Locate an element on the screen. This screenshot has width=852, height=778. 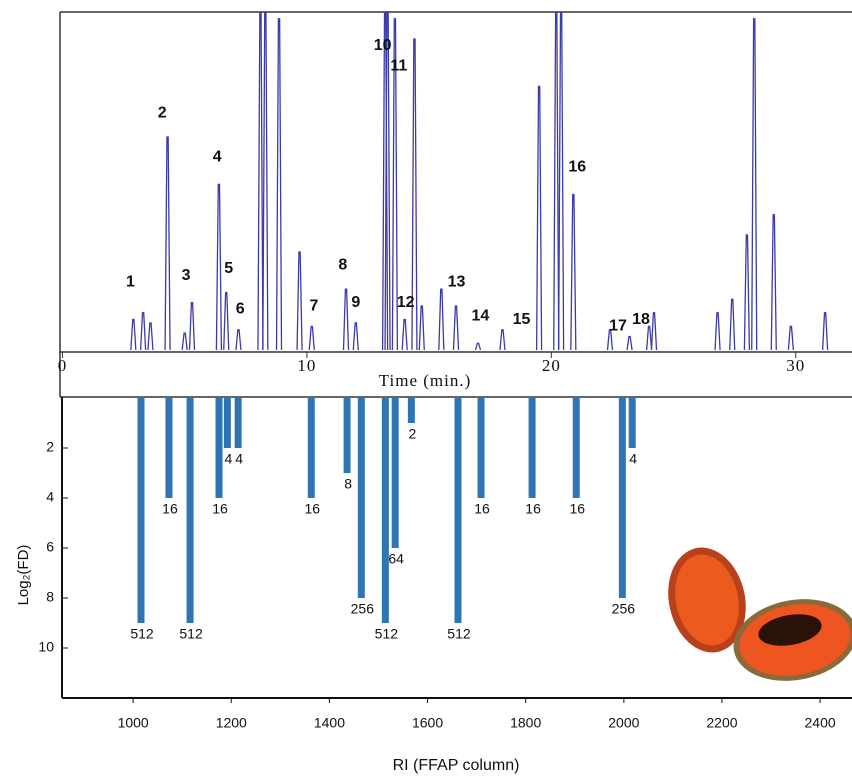
peak-label: 18 is located at coordinates (641, 319).